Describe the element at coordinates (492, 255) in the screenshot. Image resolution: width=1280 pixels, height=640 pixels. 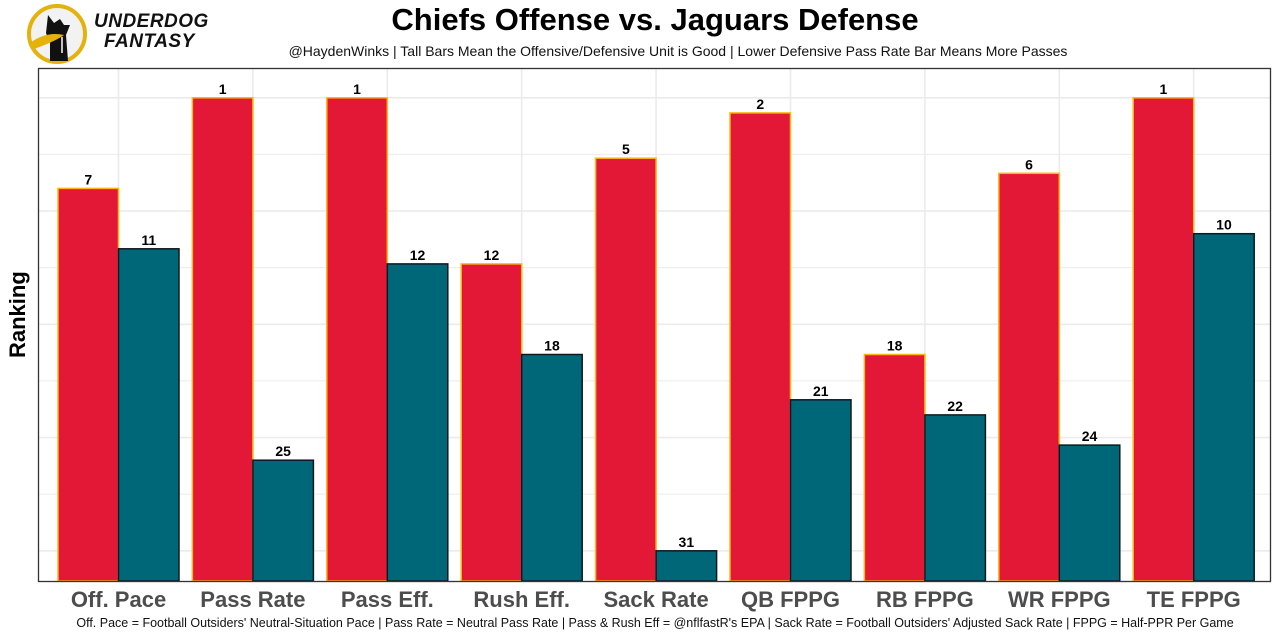
I see `offense-data-label: 12` at that location.